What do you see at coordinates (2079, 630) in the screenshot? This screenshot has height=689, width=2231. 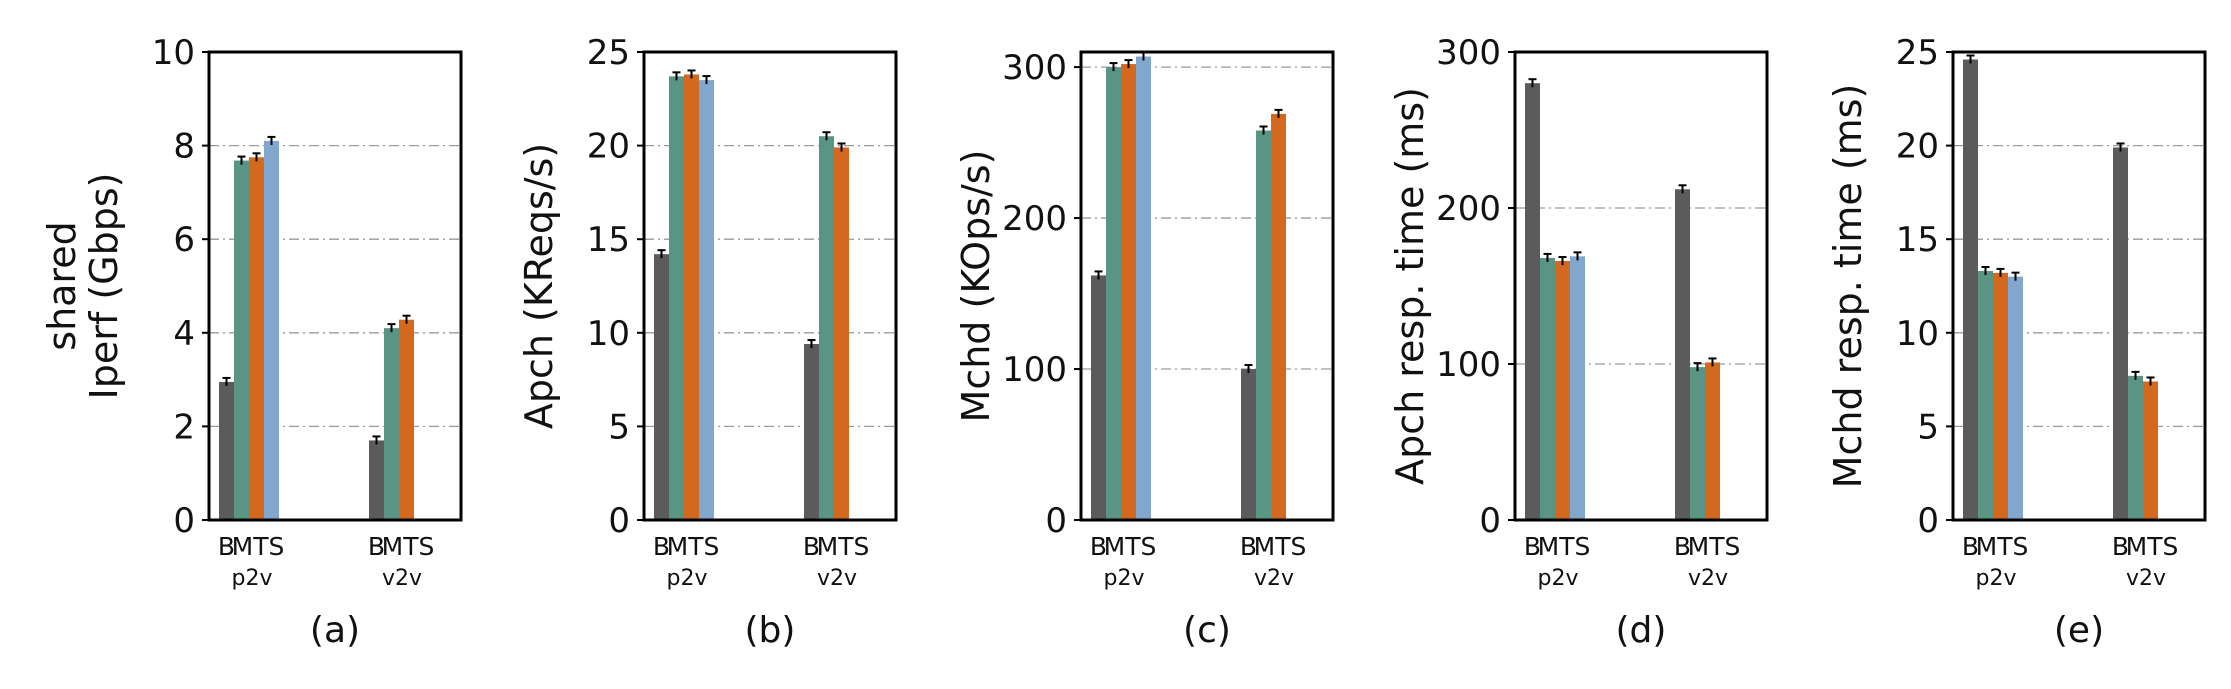 I see `subplot-label: (e)` at bounding box center [2079, 630].